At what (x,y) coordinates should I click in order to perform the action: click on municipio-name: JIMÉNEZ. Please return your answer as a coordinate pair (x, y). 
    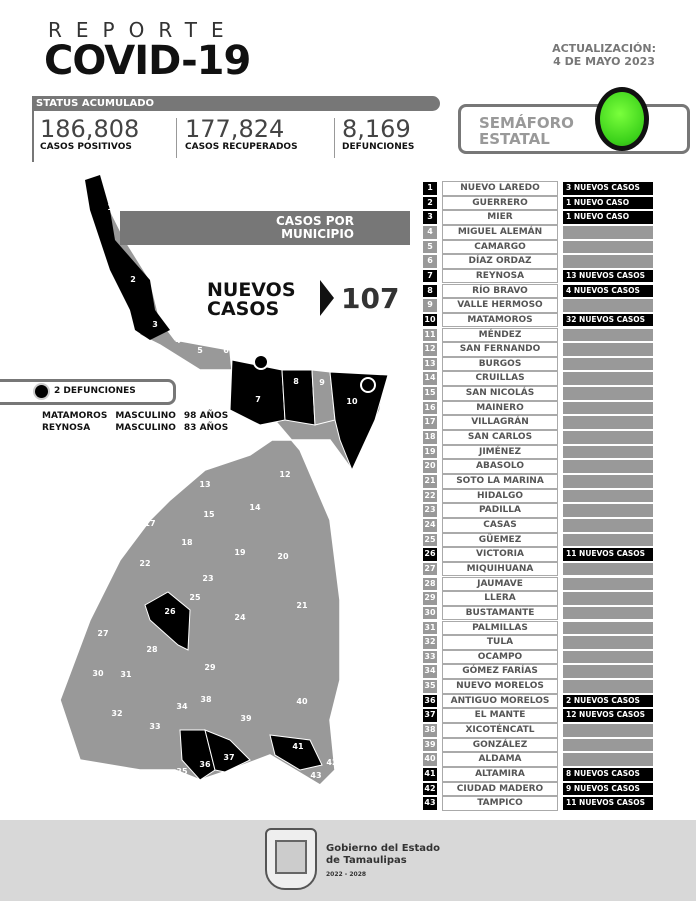
    Looking at the image, I should click on (500, 452).